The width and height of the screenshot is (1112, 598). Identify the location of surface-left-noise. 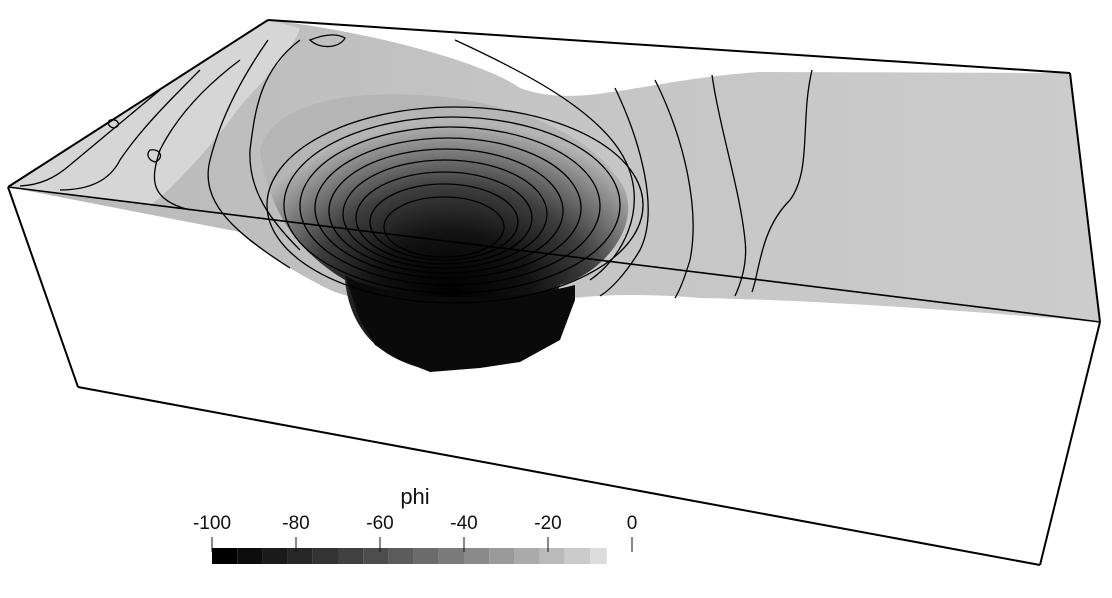
(154, 112).